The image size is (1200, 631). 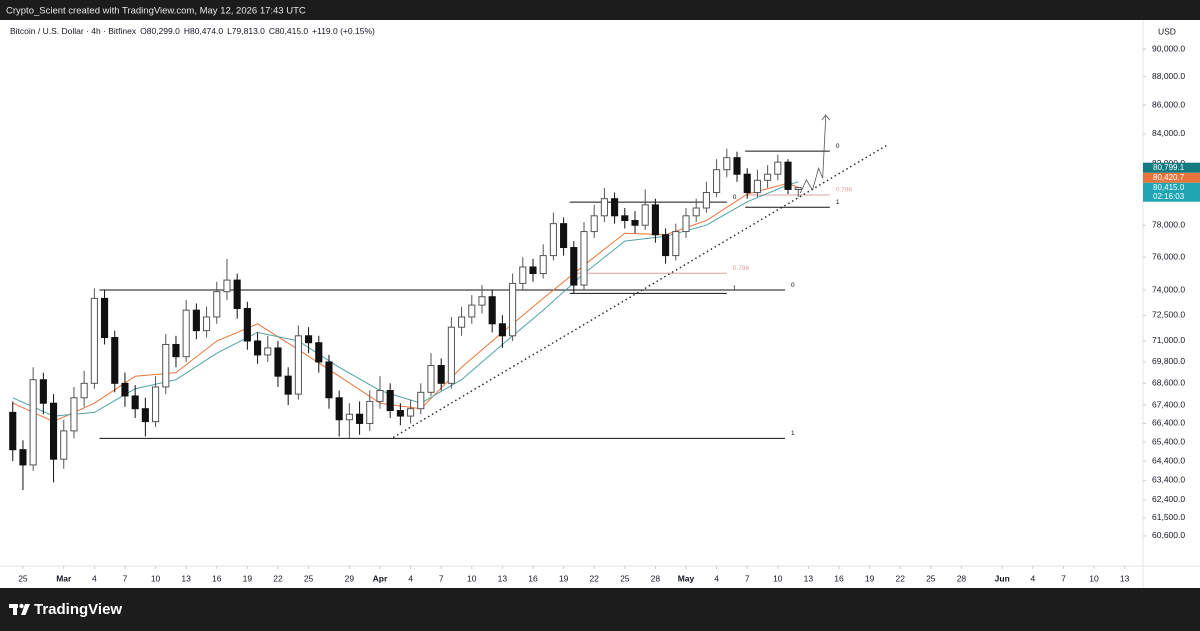 I want to click on y-tick-label: 74,000.0, so click(x=1168, y=289).